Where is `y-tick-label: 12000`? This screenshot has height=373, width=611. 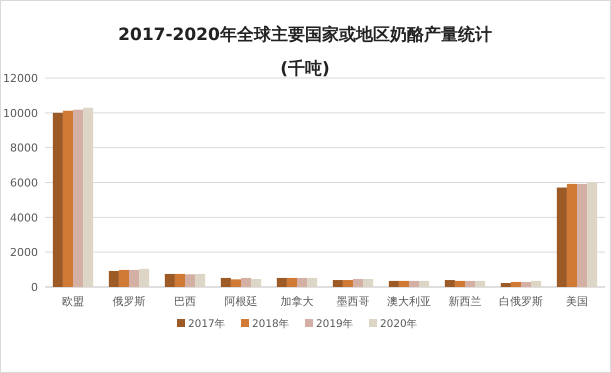
y-tick-label: 12000 is located at coordinates (20, 78).